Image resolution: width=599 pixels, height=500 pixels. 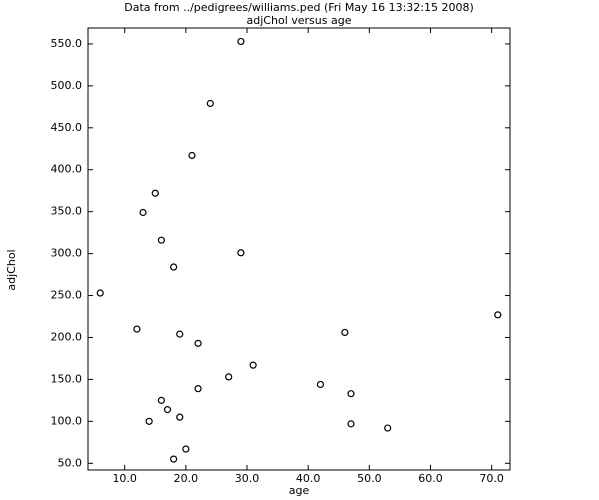 What do you see at coordinates (299, 490) in the screenshot?
I see `x-axis-label: age` at bounding box center [299, 490].